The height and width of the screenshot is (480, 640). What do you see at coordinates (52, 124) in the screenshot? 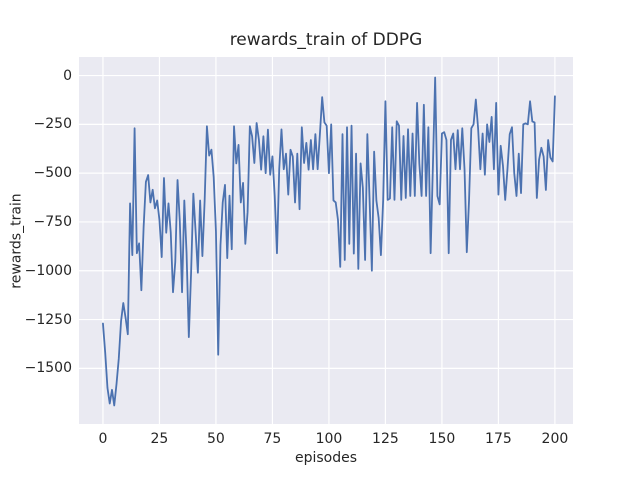
I see `y-tick-label: −250` at bounding box center [52, 124].